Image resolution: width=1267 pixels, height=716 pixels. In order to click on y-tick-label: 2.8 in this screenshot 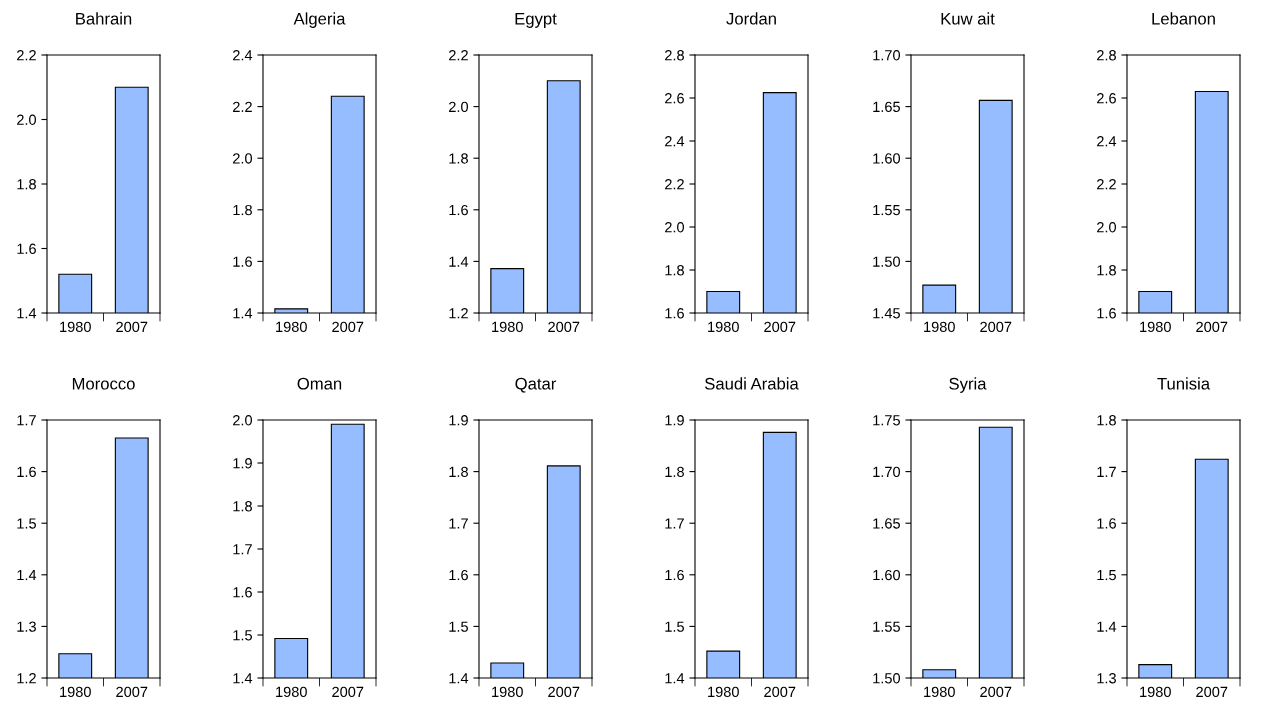, I will do `click(674, 55)`.